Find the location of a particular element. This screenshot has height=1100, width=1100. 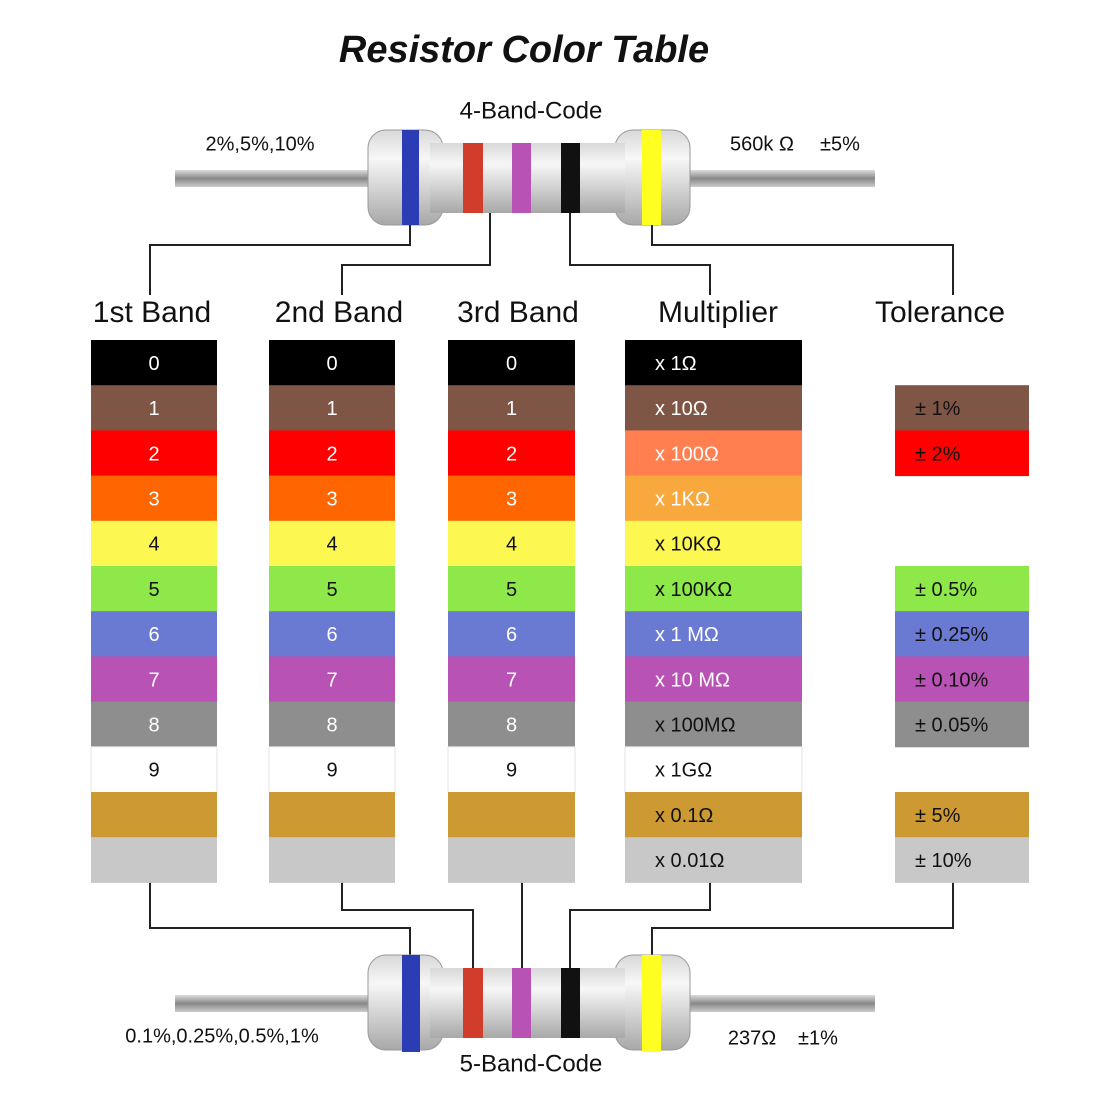

example-value: 560k Ω is located at coordinates (762, 144).